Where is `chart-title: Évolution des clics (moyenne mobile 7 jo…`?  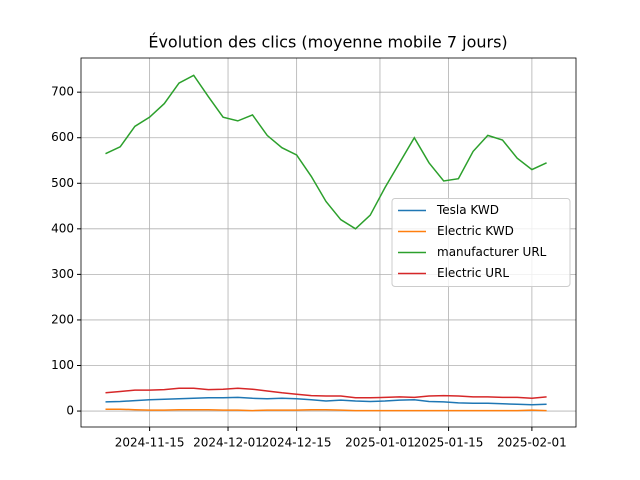
chart-title: Évolution des clics (moyenne mobile 7 jo… is located at coordinates (327, 42).